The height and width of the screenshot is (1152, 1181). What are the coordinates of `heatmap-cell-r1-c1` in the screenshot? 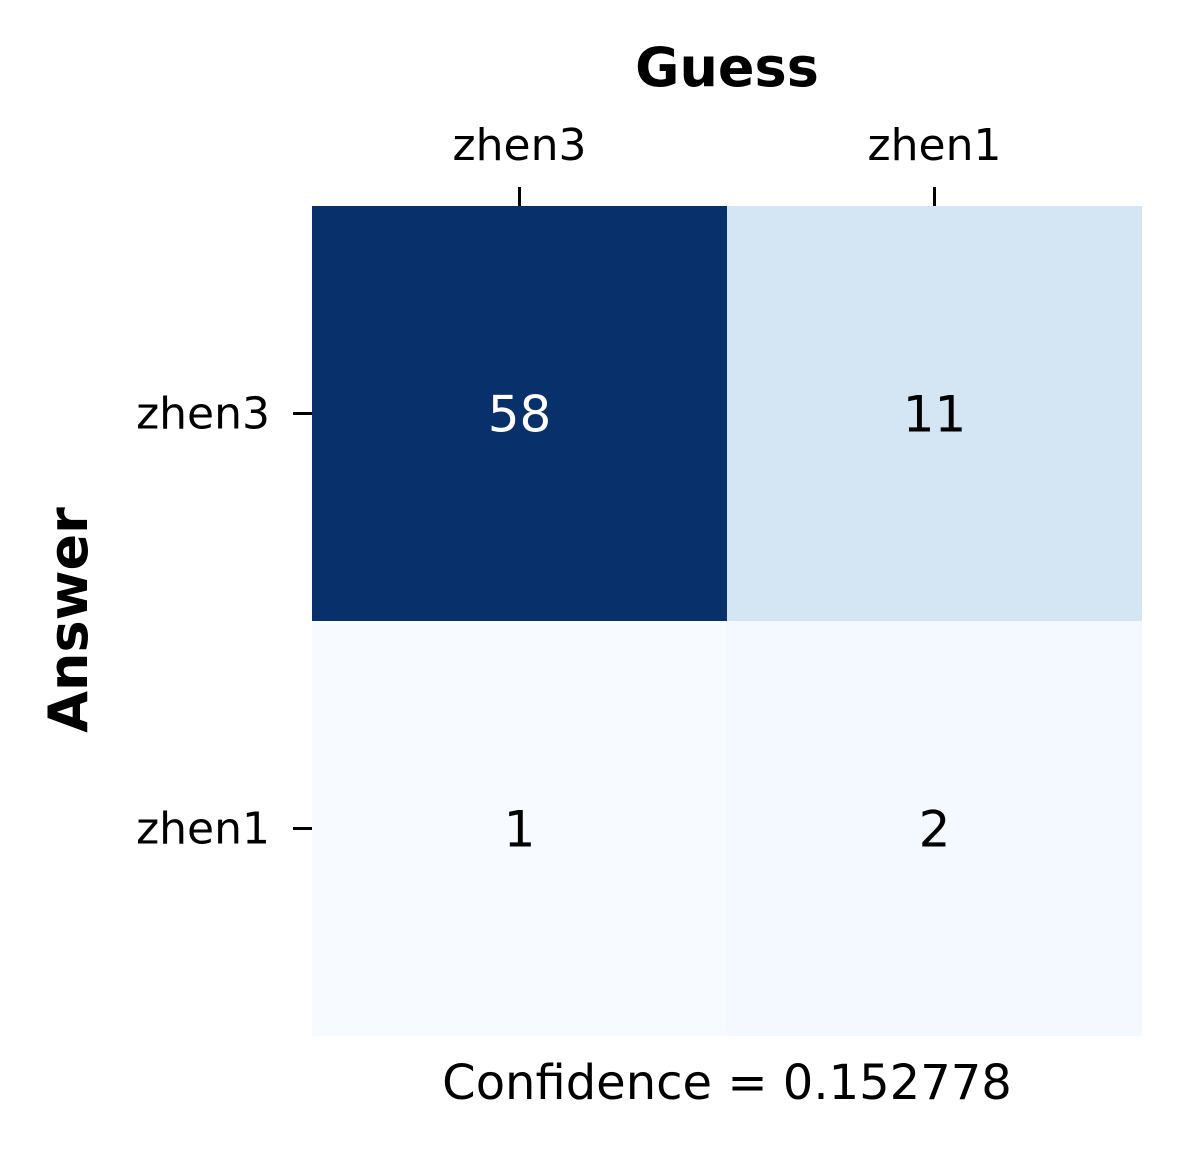 It's located at (934, 828).